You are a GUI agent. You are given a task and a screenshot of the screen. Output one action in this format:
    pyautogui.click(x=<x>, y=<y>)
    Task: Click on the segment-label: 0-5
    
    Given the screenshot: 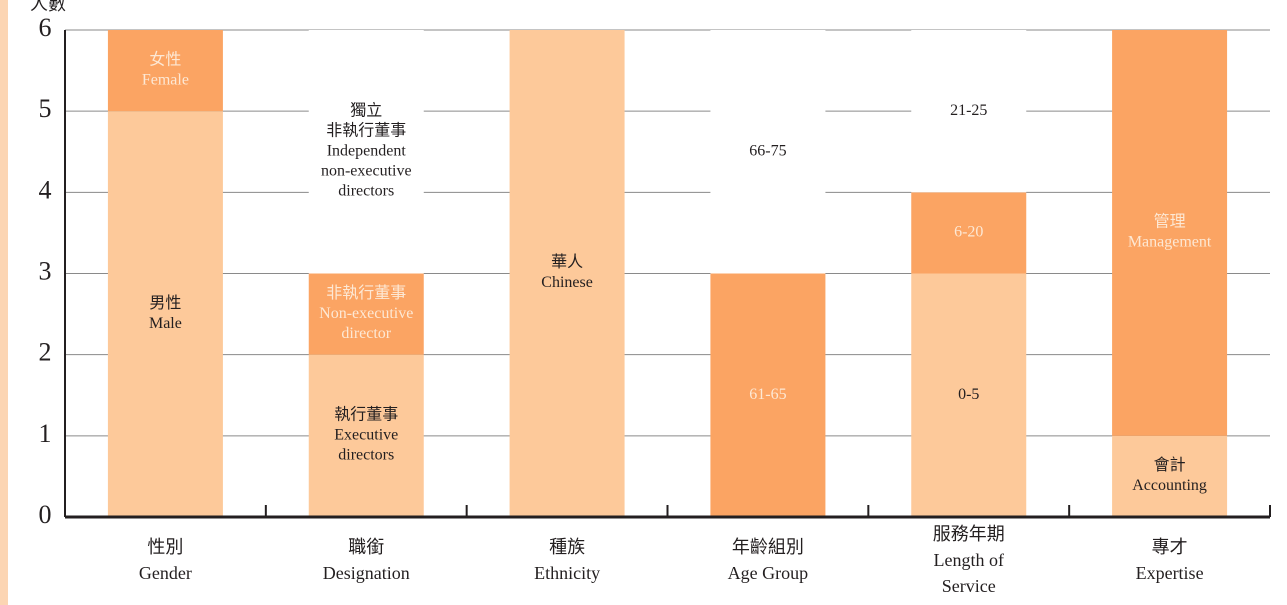 What is the action you would take?
    pyautogui.click(x=968, y=394)
    